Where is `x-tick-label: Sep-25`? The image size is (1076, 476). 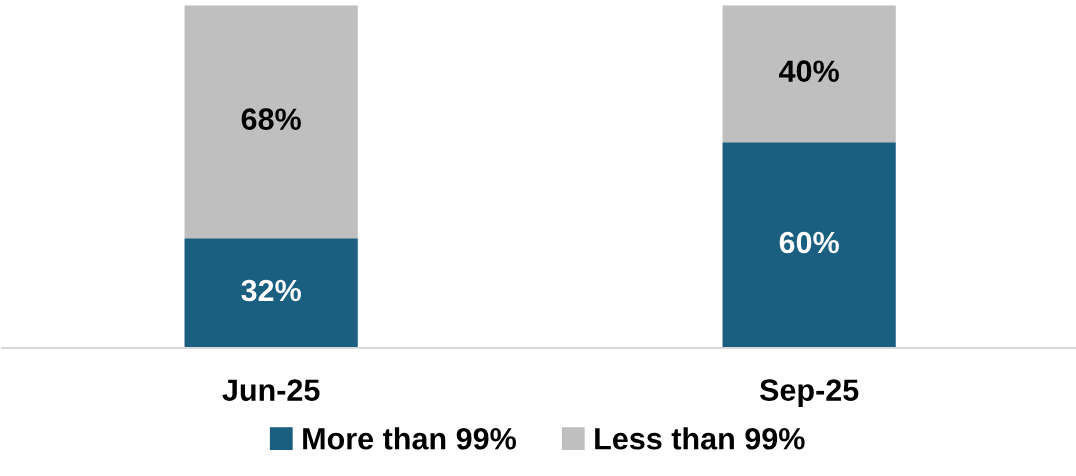
x-tick-label: Sep-25 is located at coordinates (809, 393).